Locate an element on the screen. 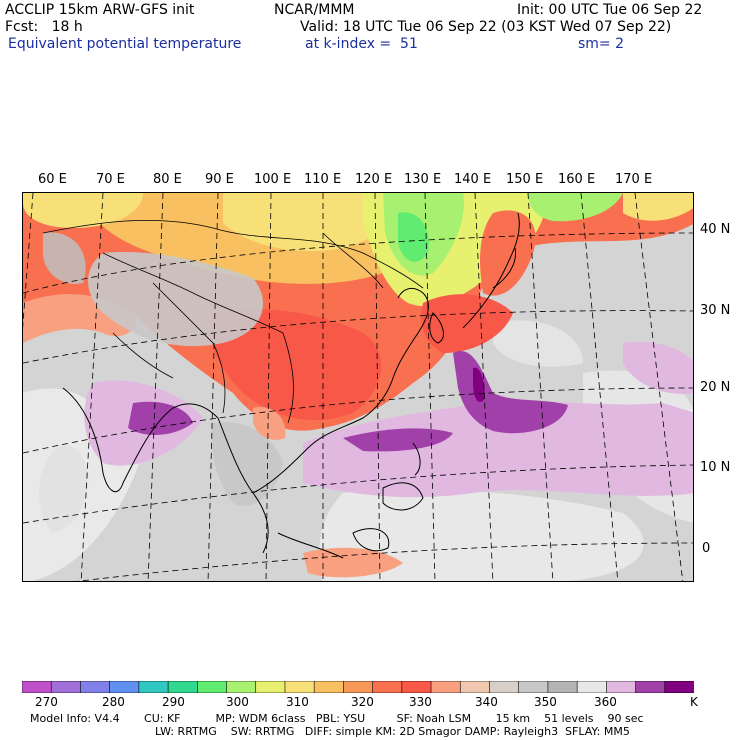 Image resolution: width=740 pixels, height=740 pixels. lon-label: 100 E is located at coordinates (273, 179).